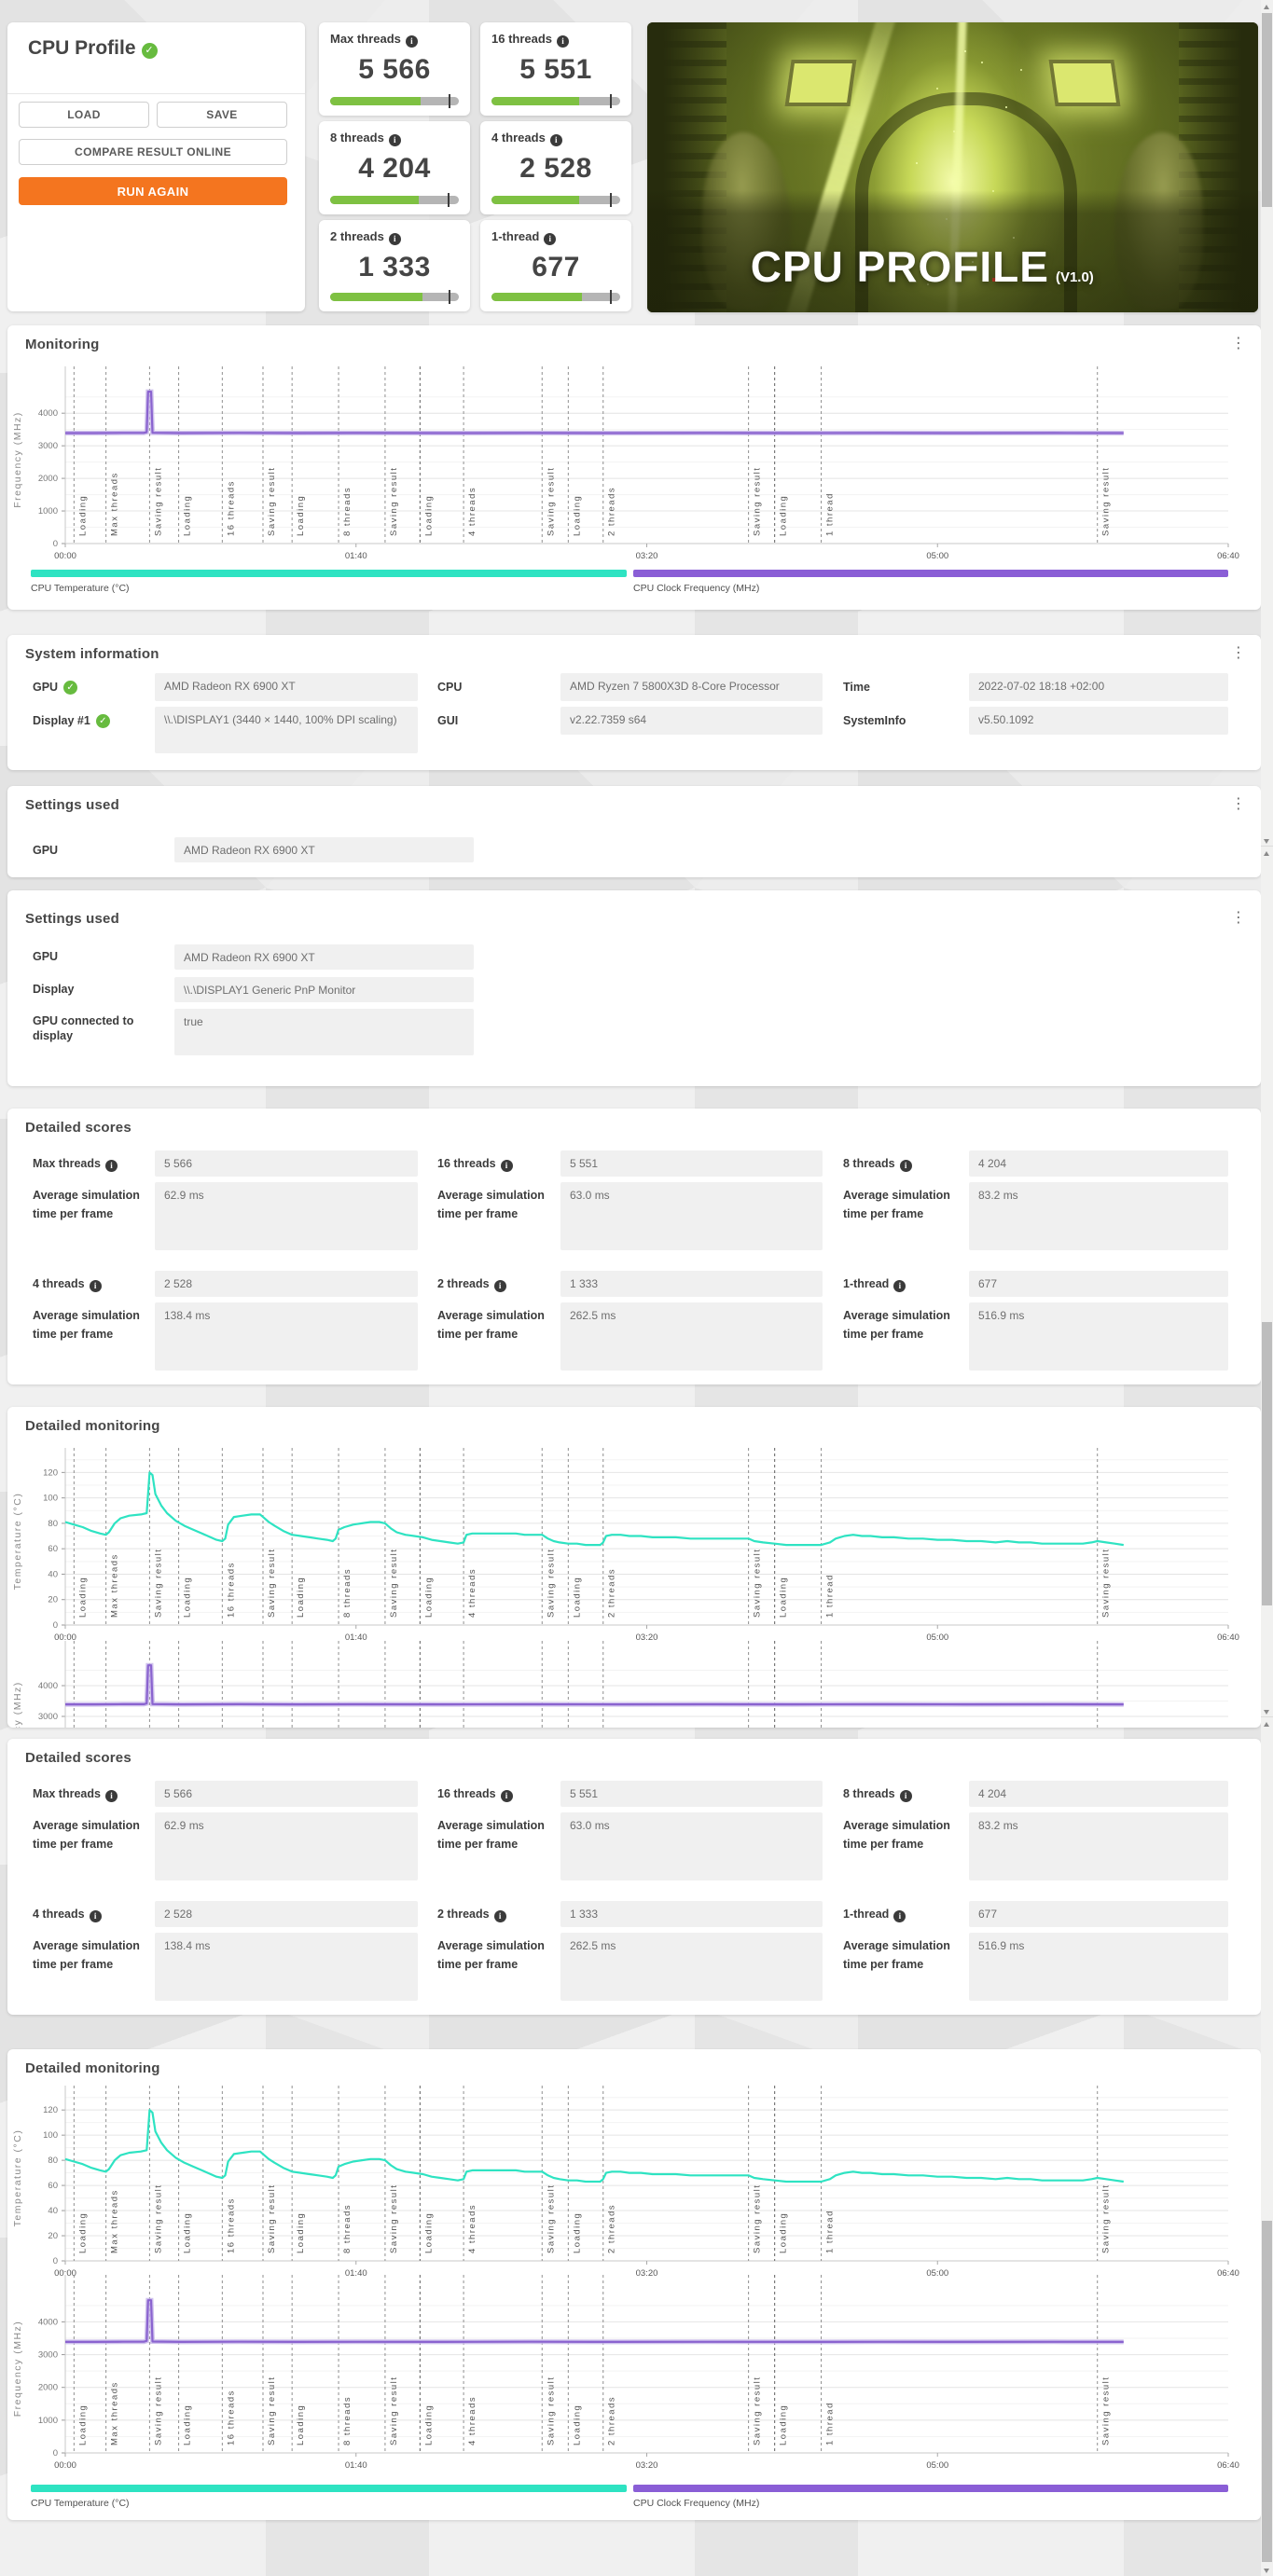 This screenshot has height=2576, width=1273. What do you see at coordinates (153, 152) in the screenshot?
I see `compare-result-online-button: COMPARE RESULT ONLINE` at bounding box center [153, 152].